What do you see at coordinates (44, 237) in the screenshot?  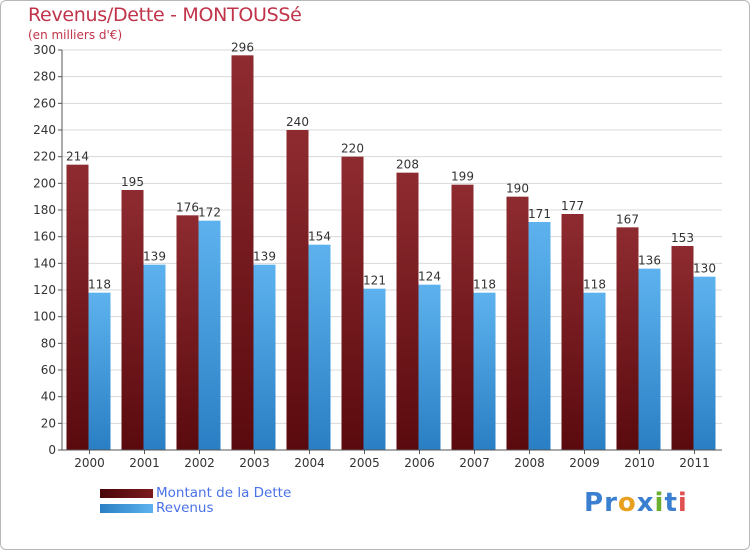 I see `y-tick-label: 160` at bounding box center [44, 237].